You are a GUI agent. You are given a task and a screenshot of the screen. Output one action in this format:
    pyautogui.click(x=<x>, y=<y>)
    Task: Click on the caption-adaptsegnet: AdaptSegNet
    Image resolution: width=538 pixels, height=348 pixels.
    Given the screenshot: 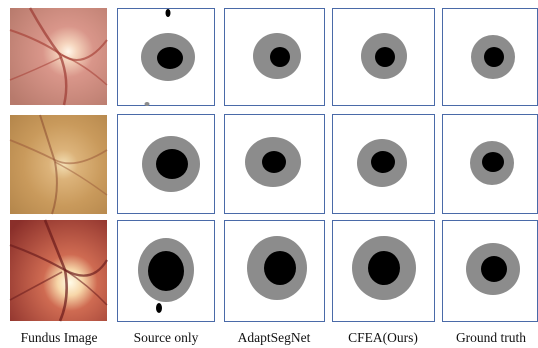 What is the action you would take?
    pyautogui.click(x=274, y=337)
    